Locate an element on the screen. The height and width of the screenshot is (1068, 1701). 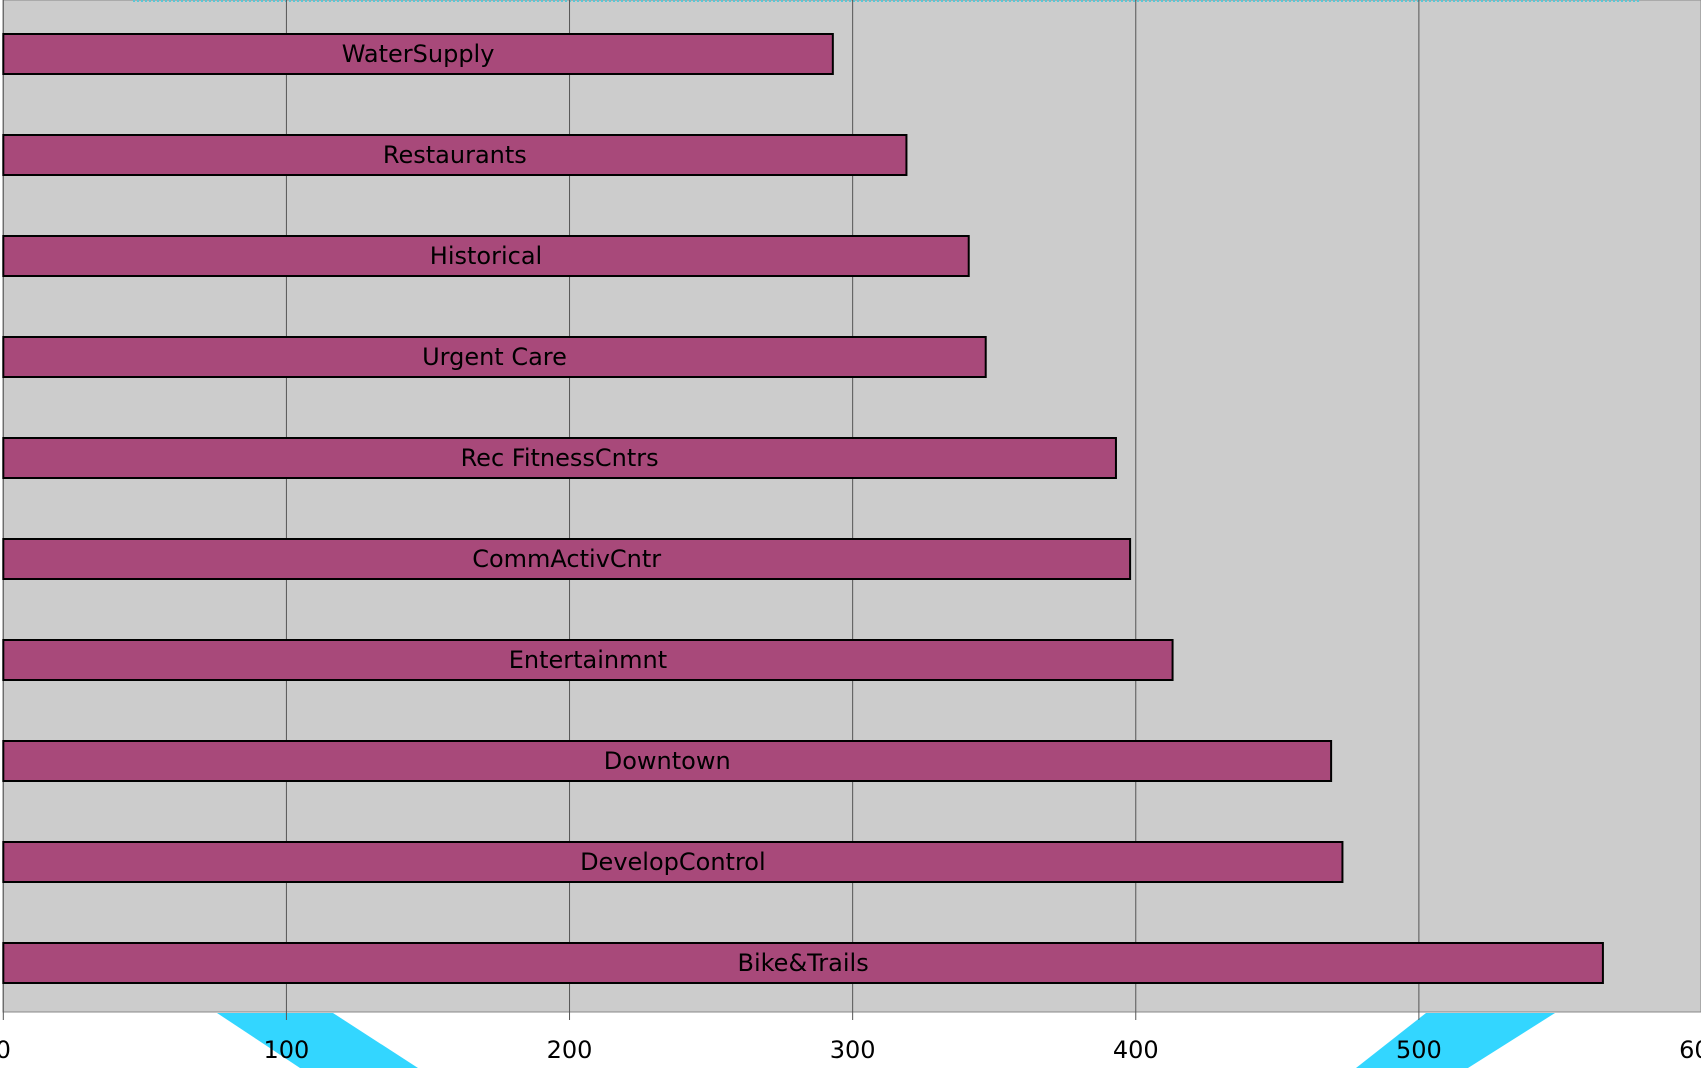
bar-category-label: Downtown is located at coordinates (667, 761).